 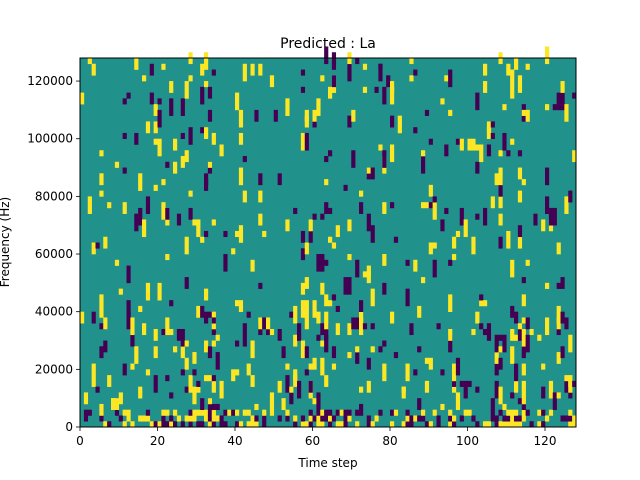 I want to click on x-axis-ticks: 0 20 40 60 80 100 120, so click(x=316, y=437).